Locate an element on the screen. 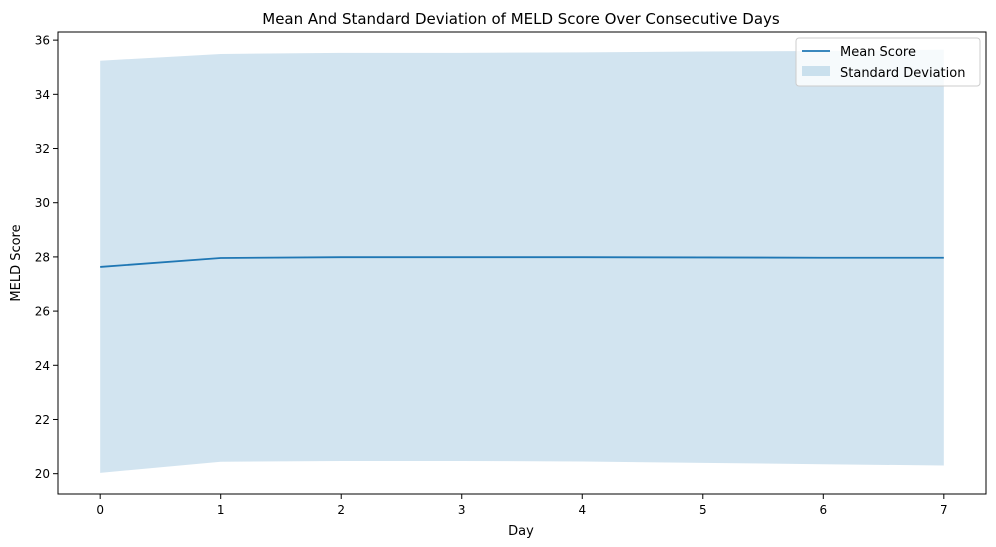  y-tick-label-32: 32 is located at coordinates (42, 149).